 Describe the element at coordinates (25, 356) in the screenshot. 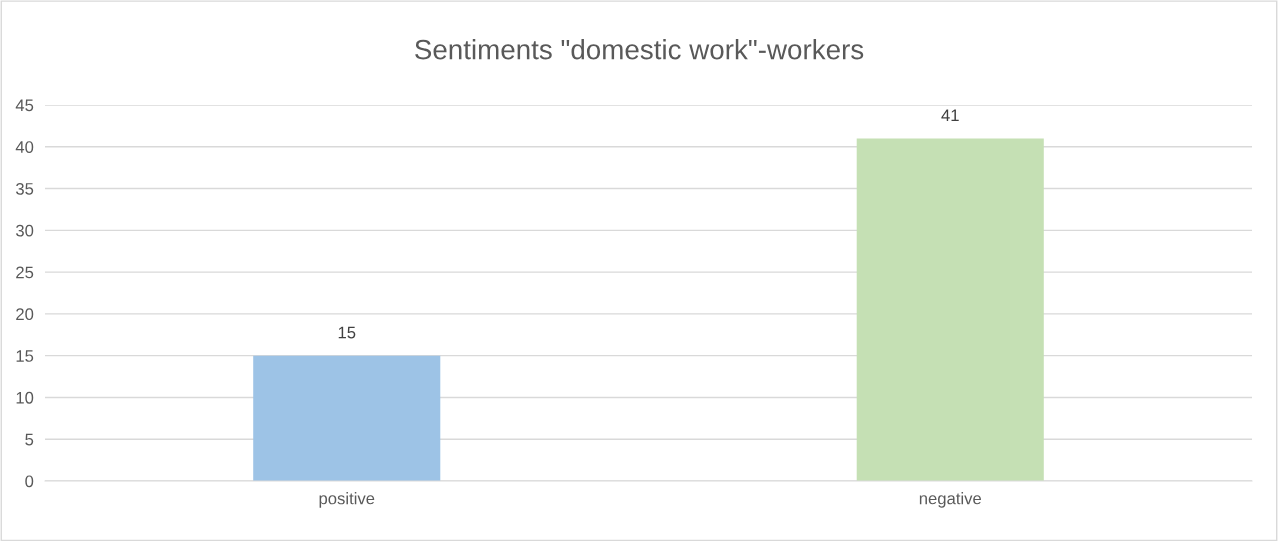

I see `y-tick-label: 15` at that location.